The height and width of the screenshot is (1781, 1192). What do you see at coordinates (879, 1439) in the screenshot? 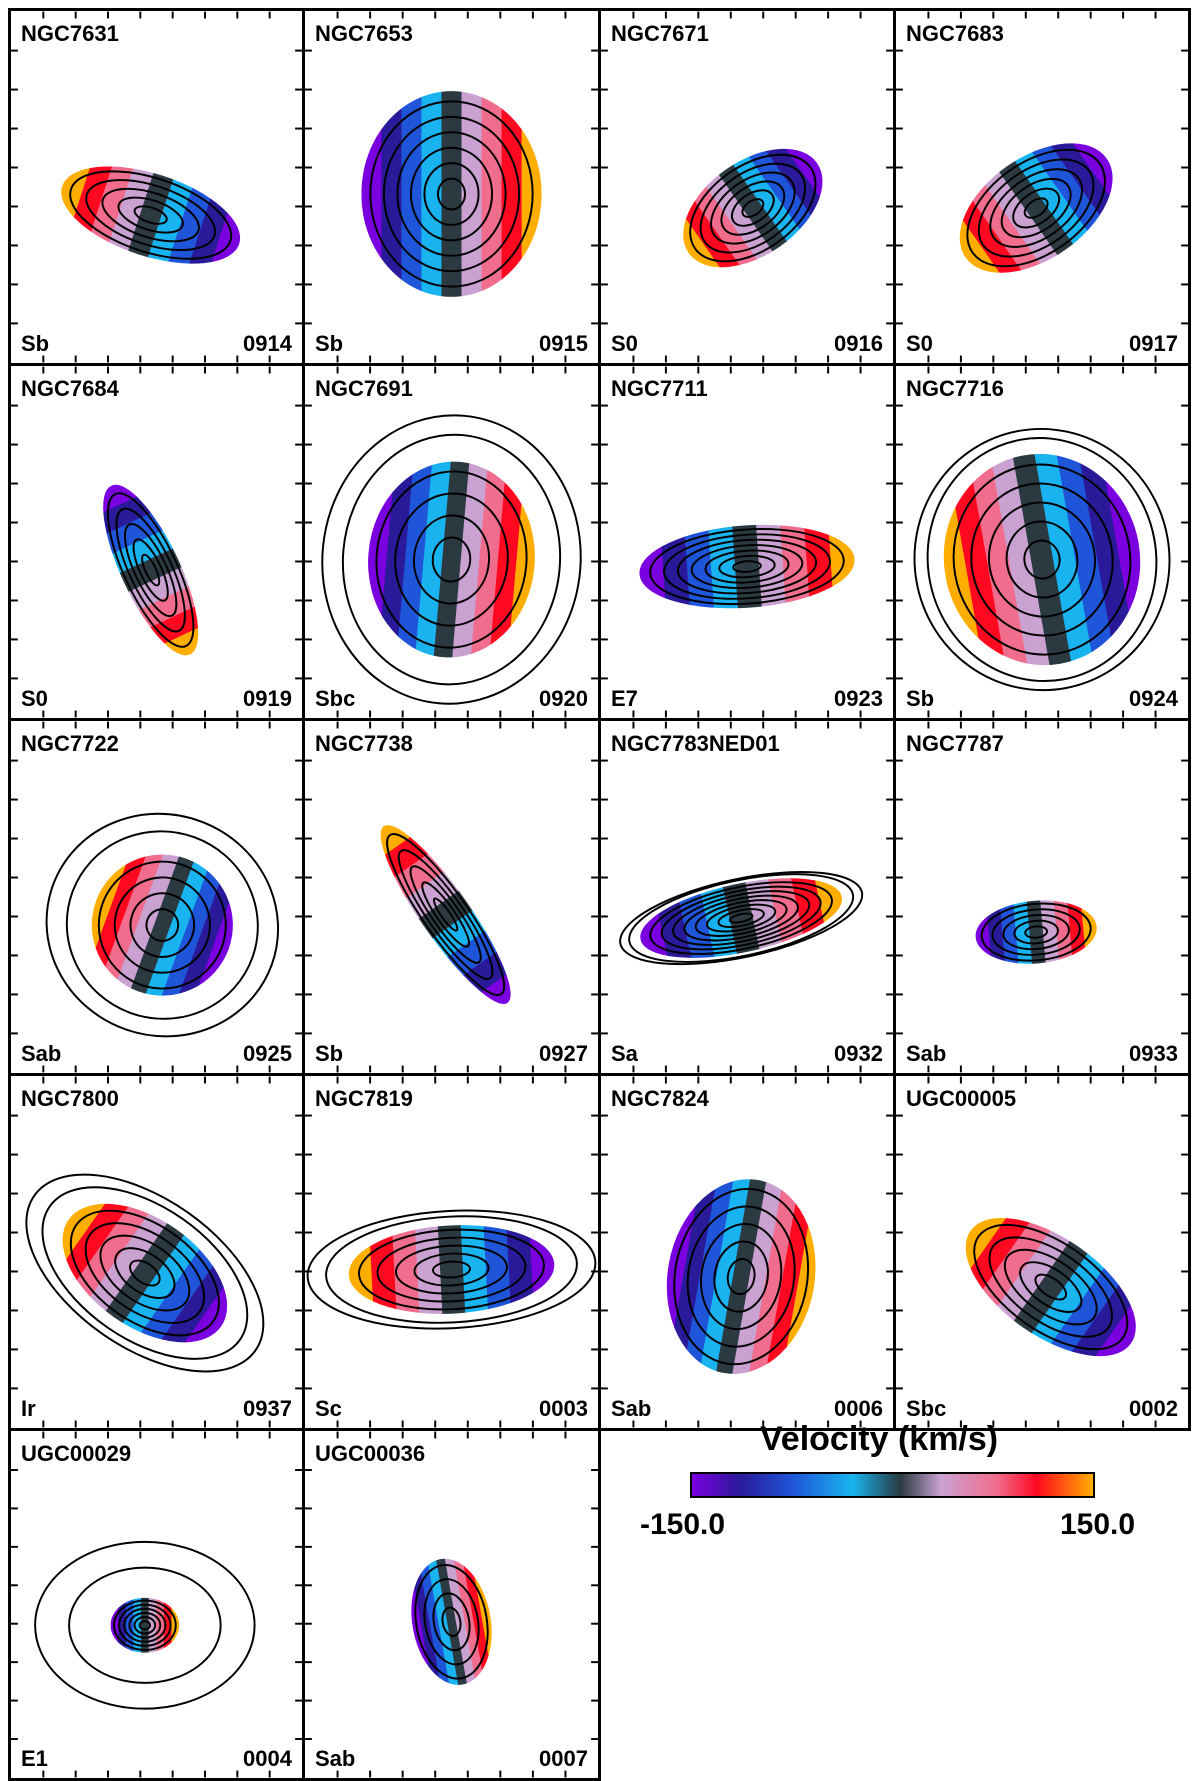
I see `colorbar-title: Velocity (km/s)` at bounding box center [879, 1439].